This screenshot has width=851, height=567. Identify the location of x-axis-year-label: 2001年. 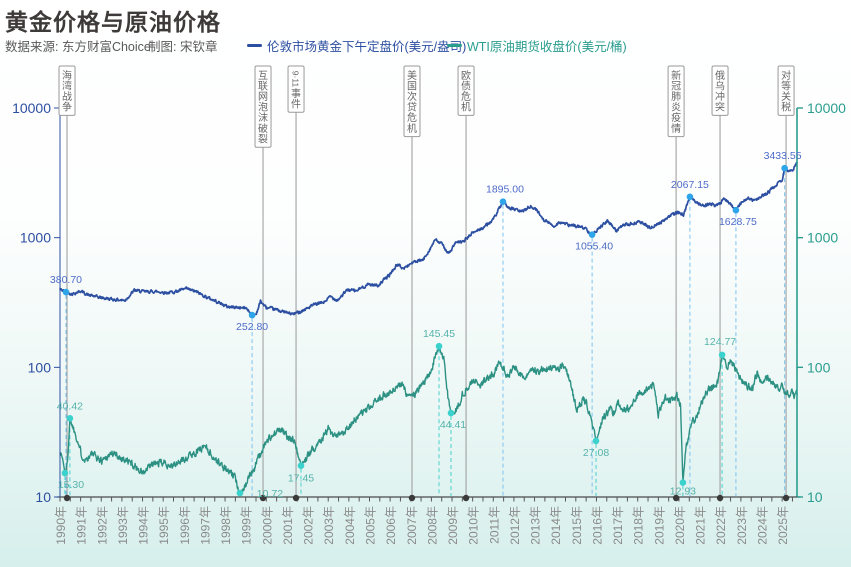
(288, 525).